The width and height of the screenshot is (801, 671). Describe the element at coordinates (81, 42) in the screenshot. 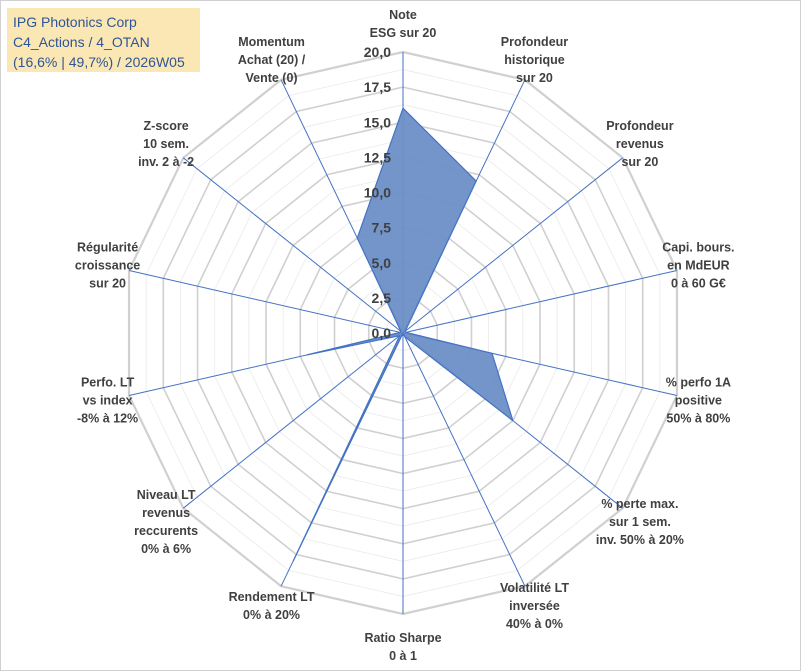

I see `category-label: C4_Actions / 4_OTAN` at that location.